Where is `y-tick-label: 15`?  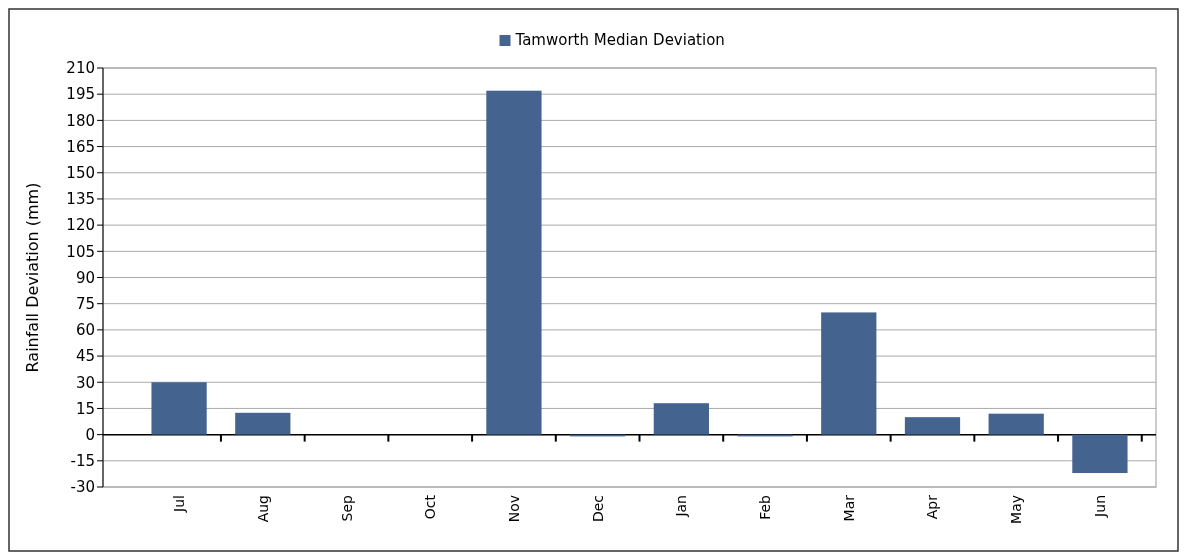 y-tick-label: 15 is located at coordinates (85, 408).